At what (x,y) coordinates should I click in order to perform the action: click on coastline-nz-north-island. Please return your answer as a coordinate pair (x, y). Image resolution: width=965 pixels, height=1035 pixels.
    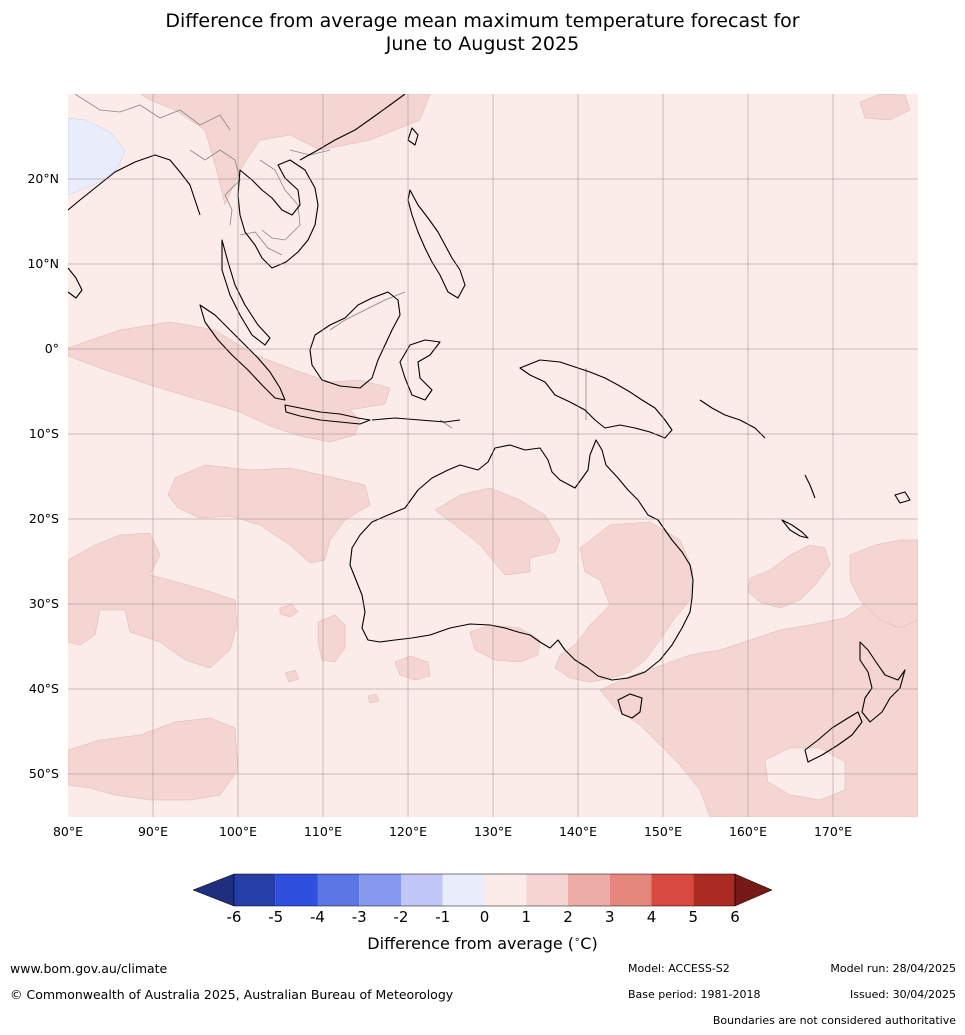
    Looking at the image, I should click on (882, 682).